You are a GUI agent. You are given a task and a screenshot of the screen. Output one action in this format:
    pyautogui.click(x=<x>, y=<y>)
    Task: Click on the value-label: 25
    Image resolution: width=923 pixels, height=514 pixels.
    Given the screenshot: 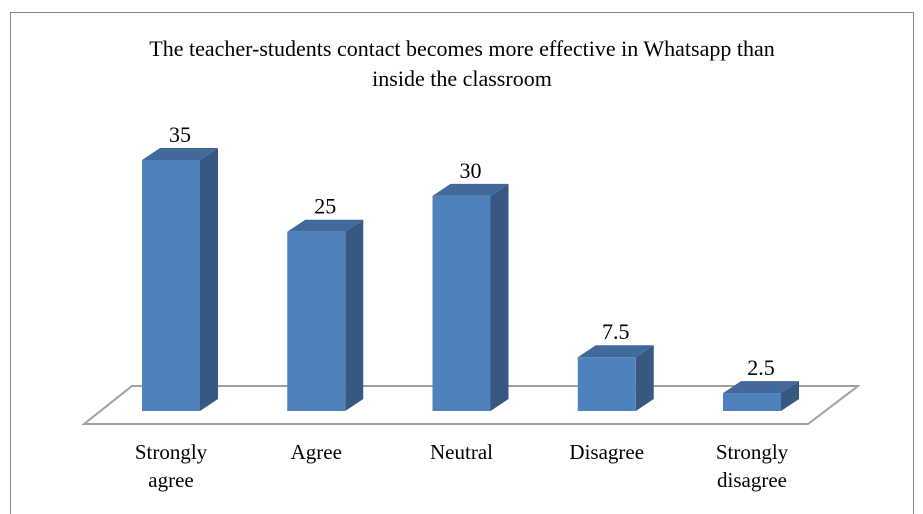 What is the action you would take?
    pyautogui.click(x=325, y=206)
    